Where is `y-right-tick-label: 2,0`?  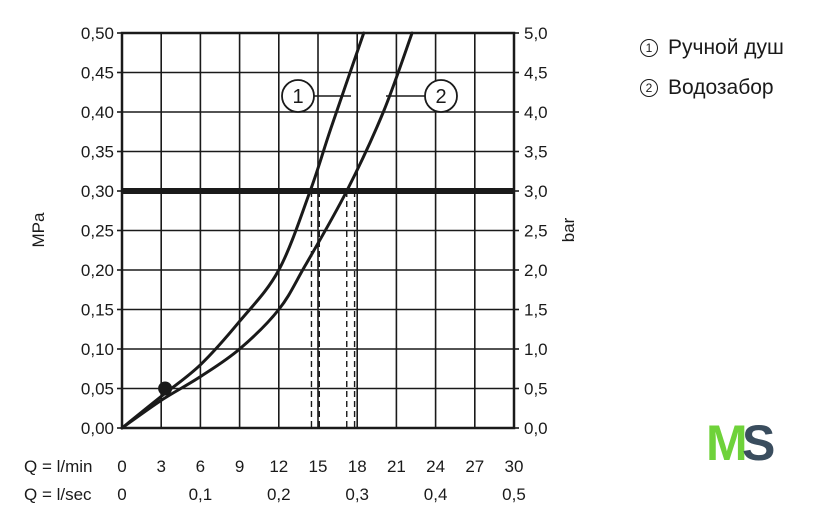 y-right-tick-label: 2,0 is located at coordinates (536, 270).